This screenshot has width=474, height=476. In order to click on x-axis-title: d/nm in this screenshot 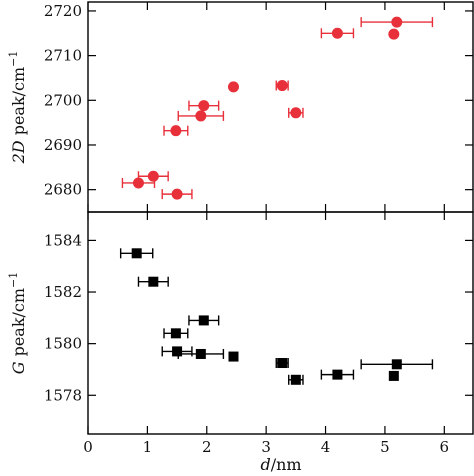, I will do `click(280, 464)`.